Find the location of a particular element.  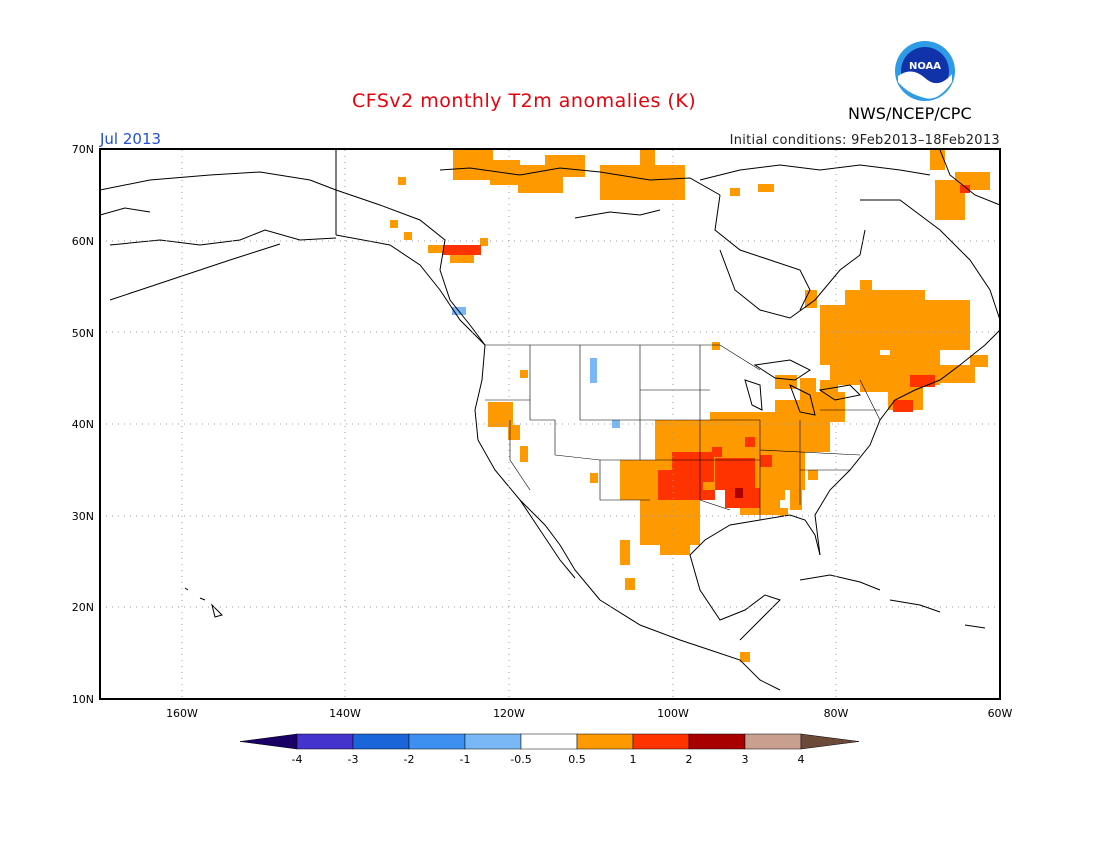

colorbar-label: -1 is located at coordinates (465, 759).